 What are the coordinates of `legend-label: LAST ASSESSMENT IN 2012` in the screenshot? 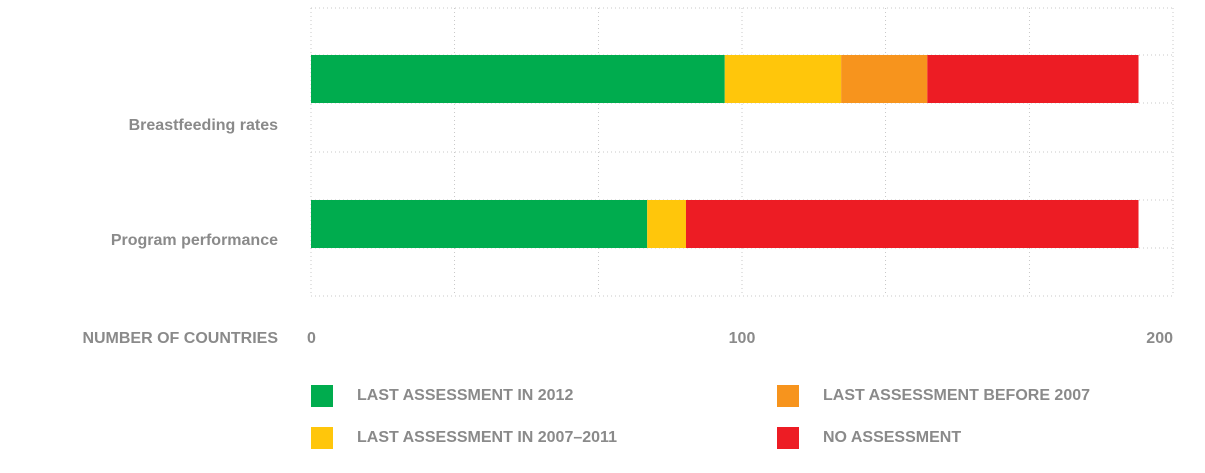 It's located at (465, 395).